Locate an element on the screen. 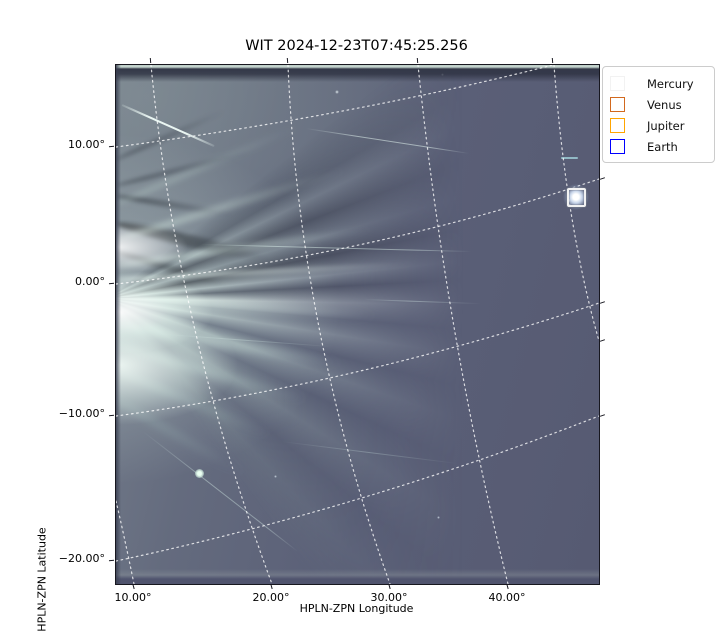  y-tick-label: 0.00° is located at coordinates (90, 281).